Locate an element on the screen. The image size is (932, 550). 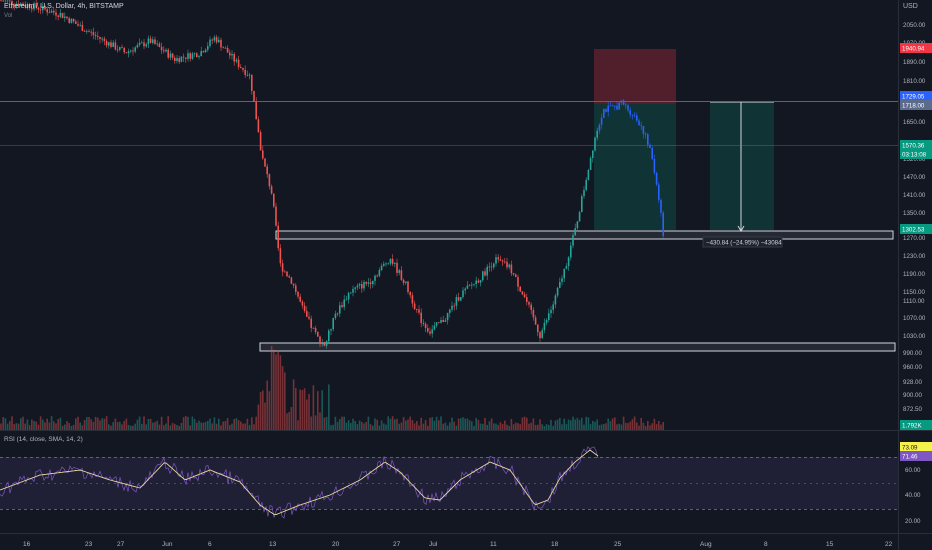
currency-label: USD is located at coordinates (910, 6).